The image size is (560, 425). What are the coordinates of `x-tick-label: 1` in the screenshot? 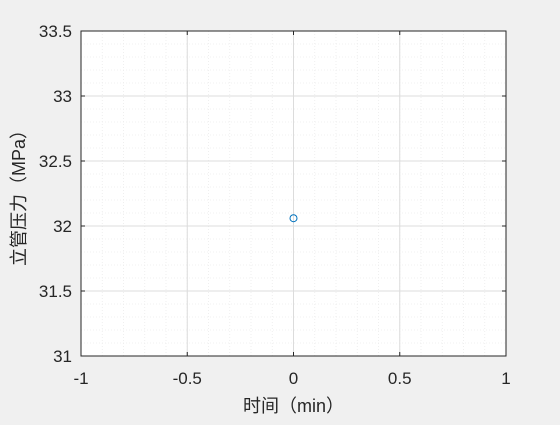 It's located at (505, 378).